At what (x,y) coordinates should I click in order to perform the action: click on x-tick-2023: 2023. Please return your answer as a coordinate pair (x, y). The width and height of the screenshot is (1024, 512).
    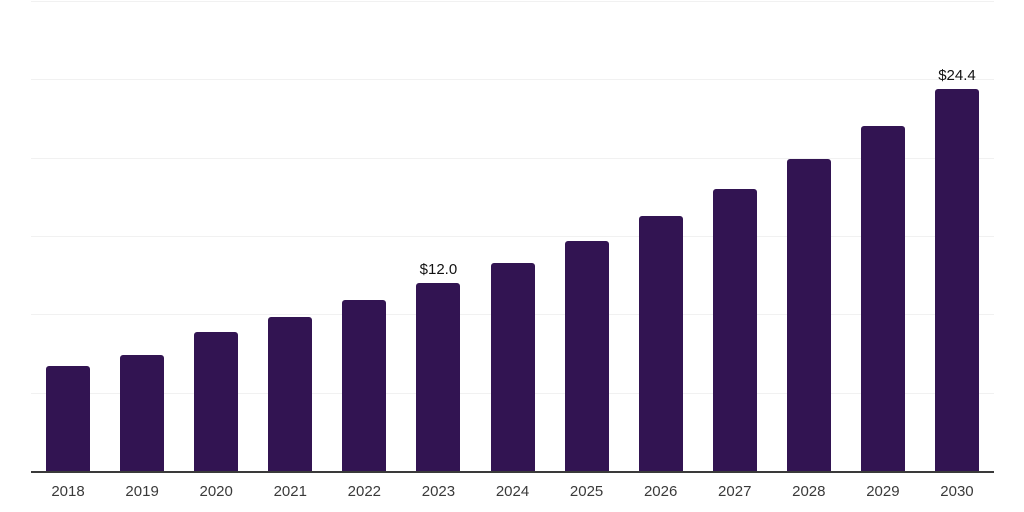
    Looking at the image, I should click on (438, 491).